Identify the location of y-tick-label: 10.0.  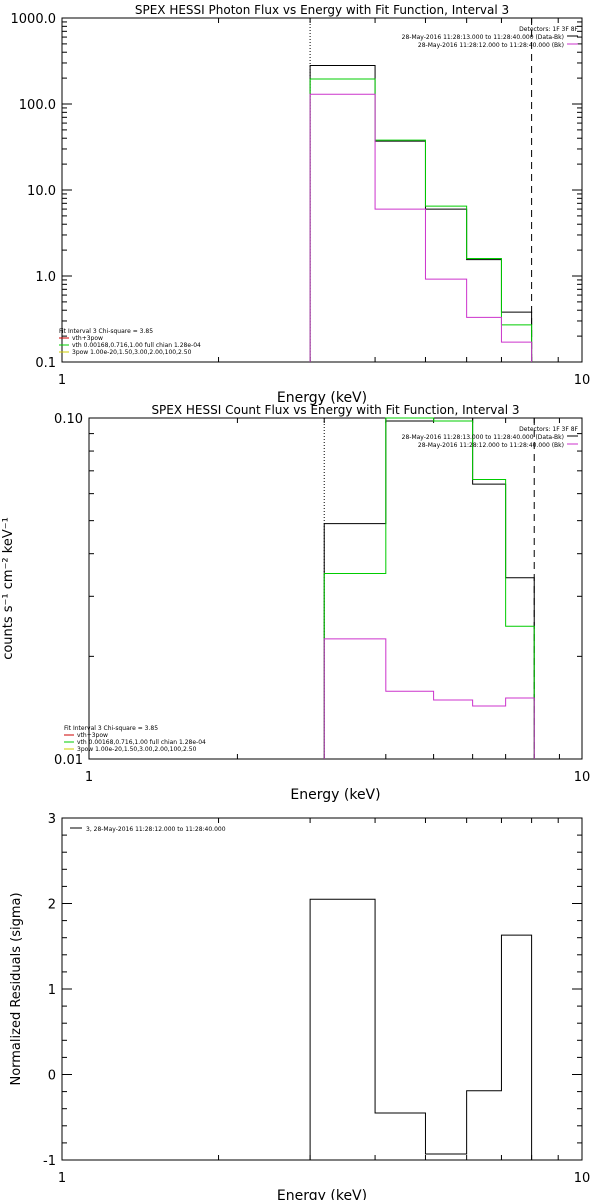
(41, 191).